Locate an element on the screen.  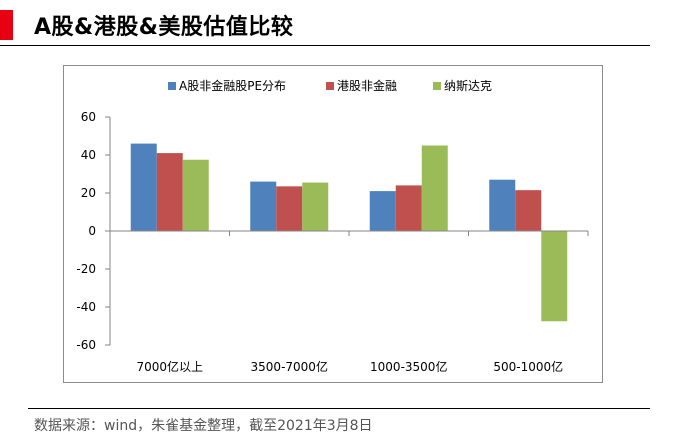
legend-label: A股非金融股PE分布 is located at coordinates (232, 85).